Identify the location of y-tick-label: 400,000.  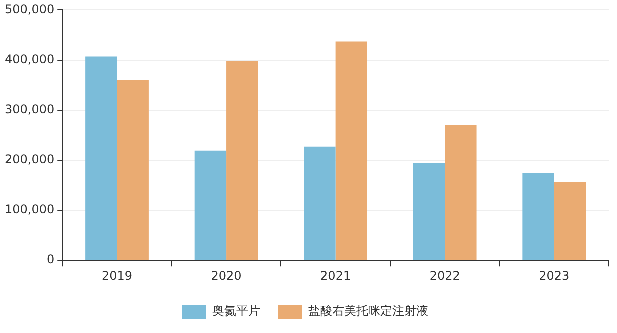
(30, 59).